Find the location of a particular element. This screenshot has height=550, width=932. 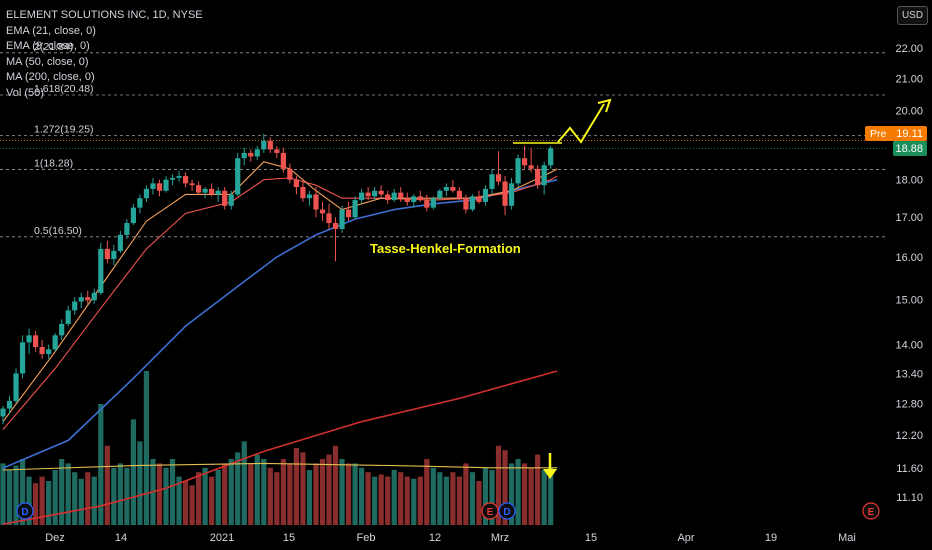

x-tick-label: Mrz is located at coordinates (500, 538).